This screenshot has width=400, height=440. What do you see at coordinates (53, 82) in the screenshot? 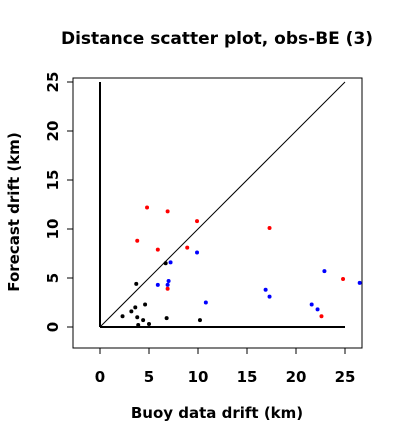
I see `y-tick-label: 25` at bounding box center [53, 82].